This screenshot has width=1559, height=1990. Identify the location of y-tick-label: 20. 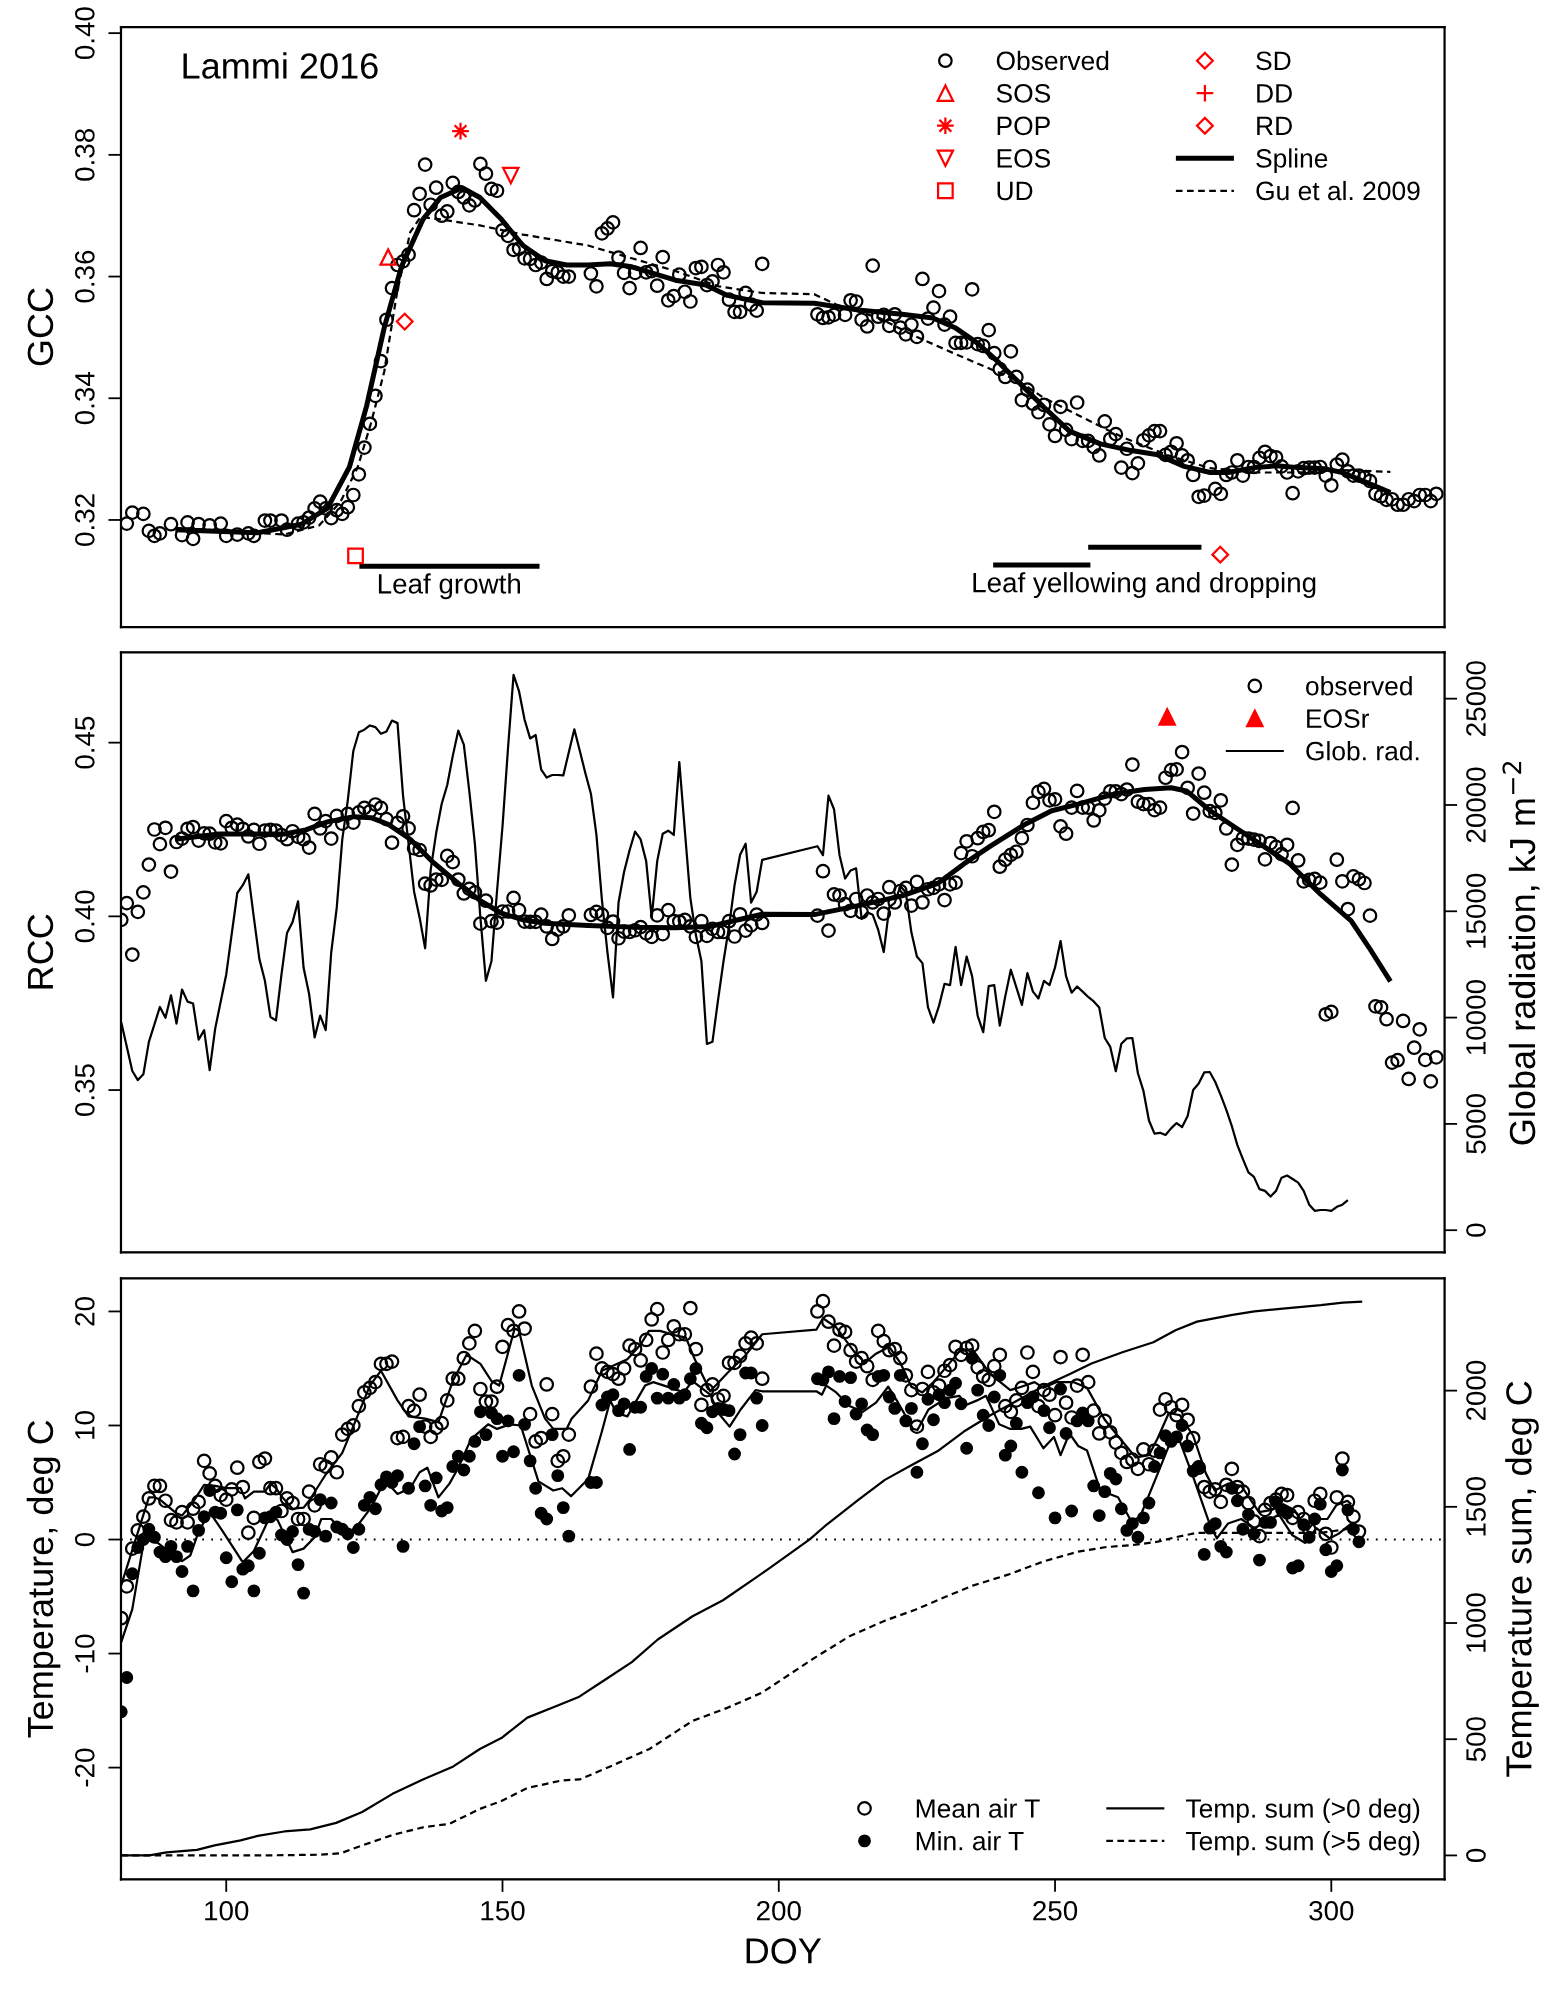
(84, 1311).